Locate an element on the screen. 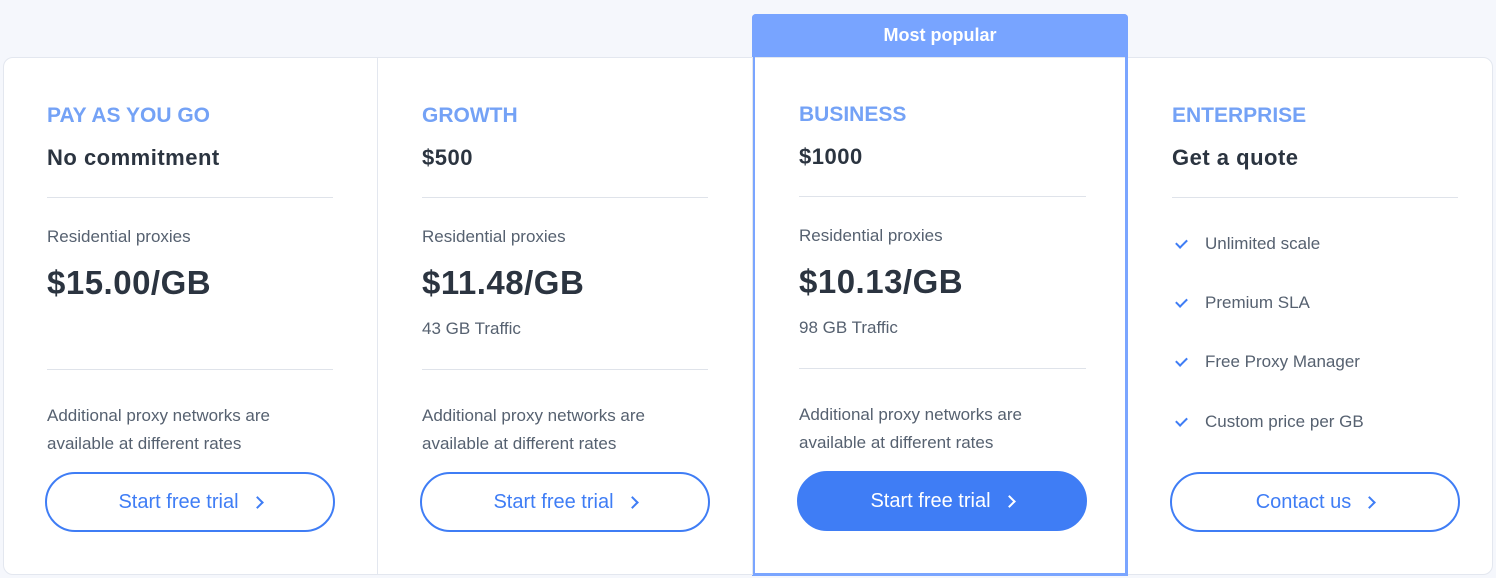  feature-item: Premium SLA is located at coordinates (1241, 303).